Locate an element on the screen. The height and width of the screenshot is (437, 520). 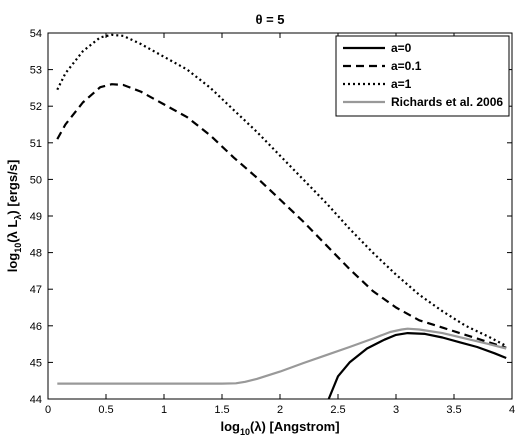
y-tick-label: 45 is located at coordinates (36, 363).